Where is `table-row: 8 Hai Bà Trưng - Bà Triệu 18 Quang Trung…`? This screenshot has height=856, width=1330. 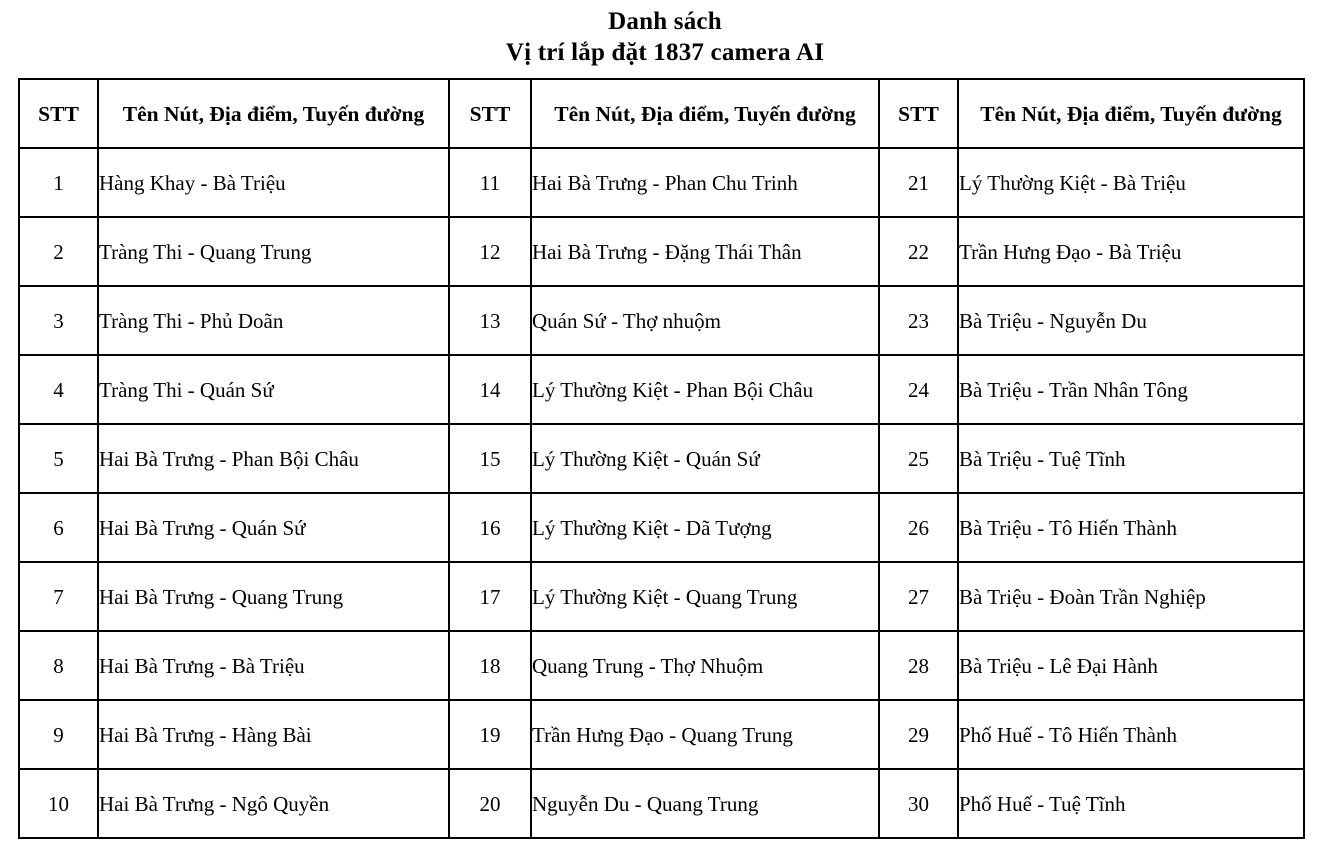 table-row: 8 Hai Bà Trưng - Bà Triệu 18 Quang Trung… is located at coordinates (661, 665).